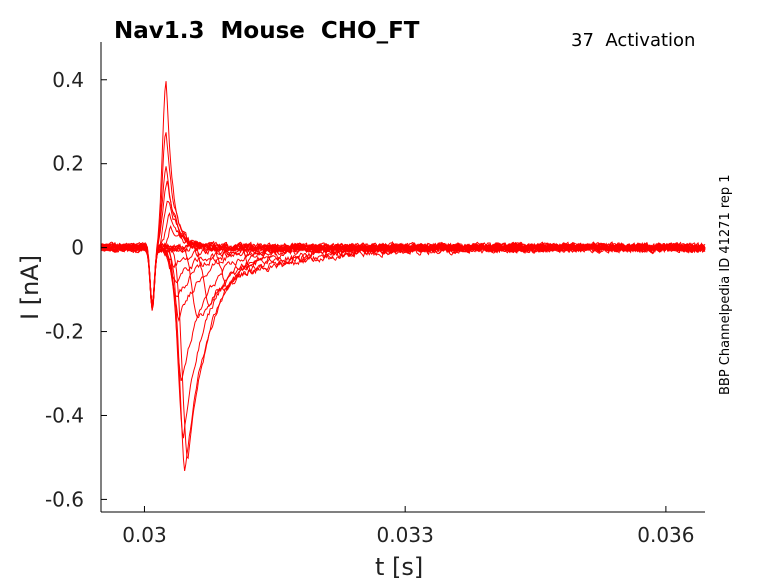 The width and height of the screenshot is (778, 583). What do you see at coordinates (76, 289) in the screenshot?
I see `y-axis-ticks: 0.4 0.2 0 -0.2 -0.4 -0.6` at bounding box center [76, 289].